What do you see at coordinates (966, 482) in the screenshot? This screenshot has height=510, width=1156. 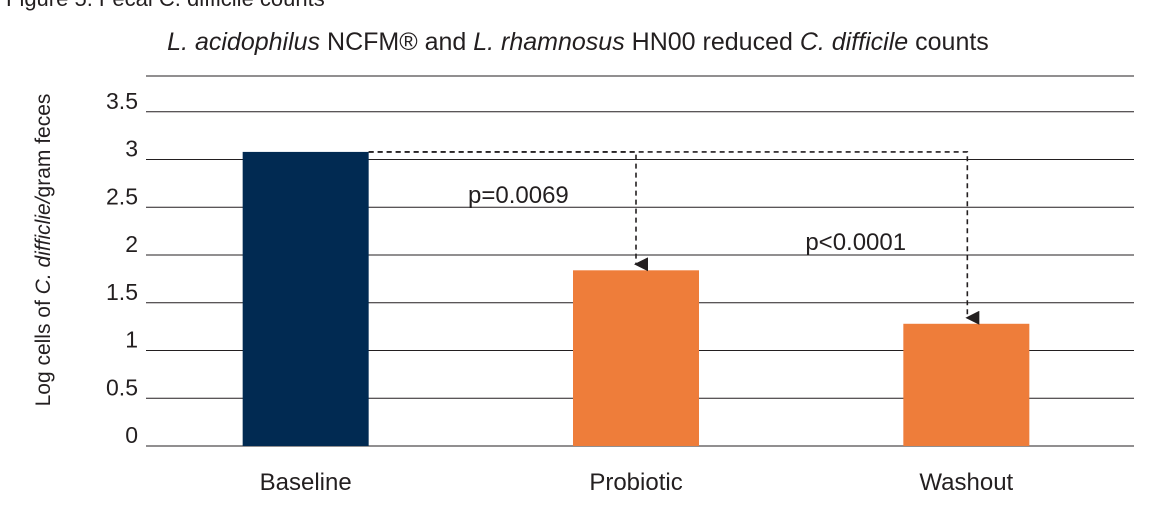 I see `category-label: Washout` at bounding box center [966, 482].